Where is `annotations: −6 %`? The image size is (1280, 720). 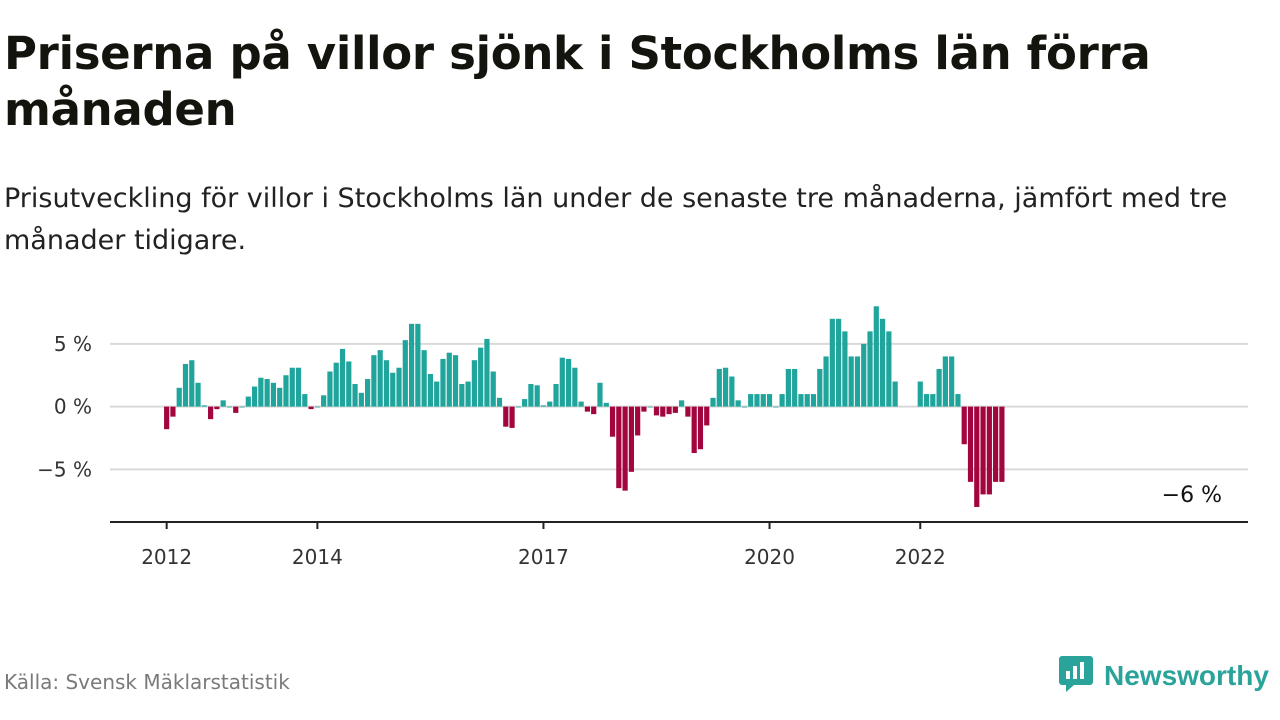 annotations: −6 % is located at coordinates (1192, 495).